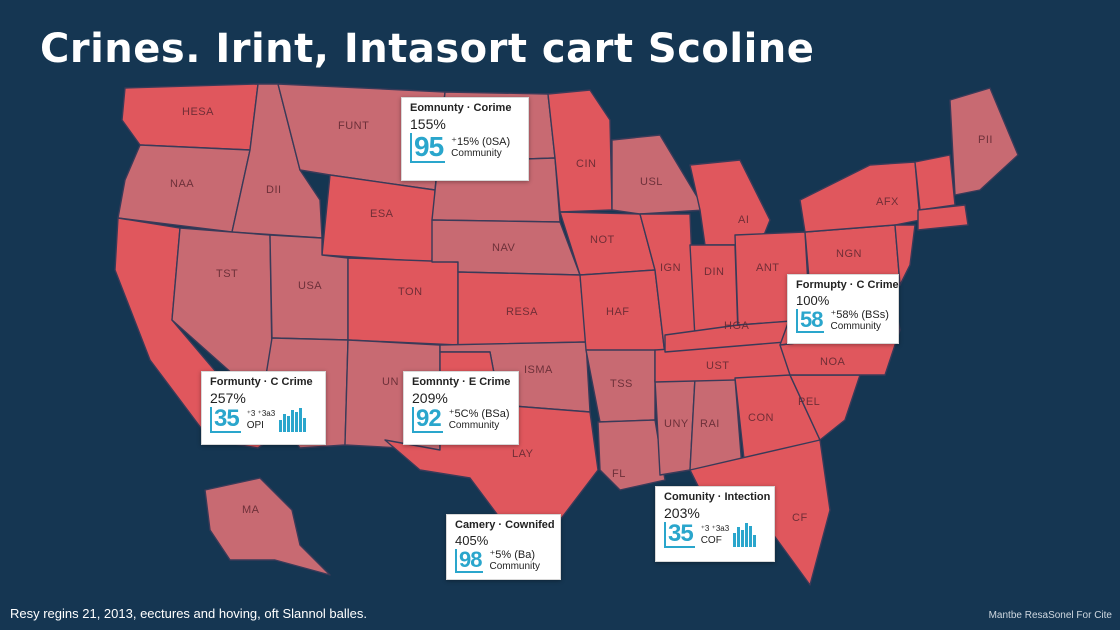 Image resolution: width=1120 pixels, height=630 pixels. I want to click on card-big-number: 95, so click(428, 148).